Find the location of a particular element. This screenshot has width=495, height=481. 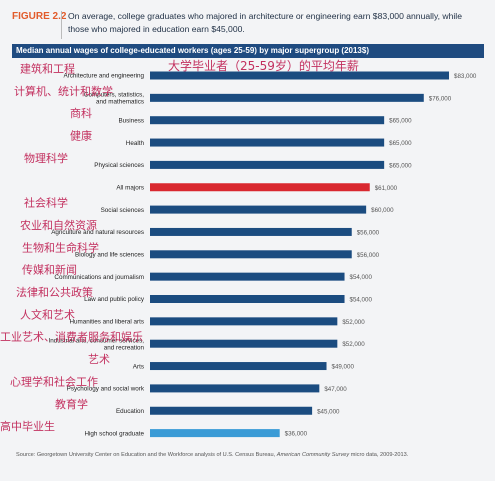

category-label: Physical sciences is located at coordinates (119, 165).